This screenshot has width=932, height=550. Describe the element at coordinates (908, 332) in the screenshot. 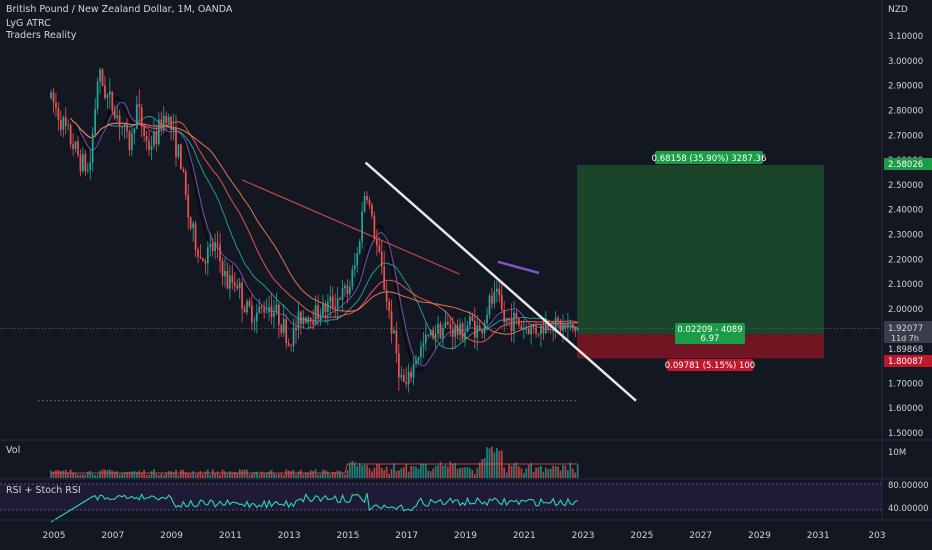

I see `last-price-tag: 1.92077 11d 7h` at that location.